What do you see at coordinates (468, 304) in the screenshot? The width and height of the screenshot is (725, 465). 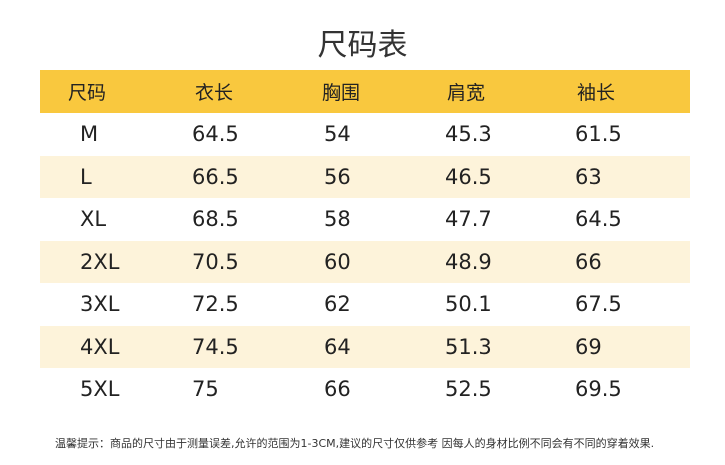 I see `table-cell: 50.1` at bounding box center [468, 304].